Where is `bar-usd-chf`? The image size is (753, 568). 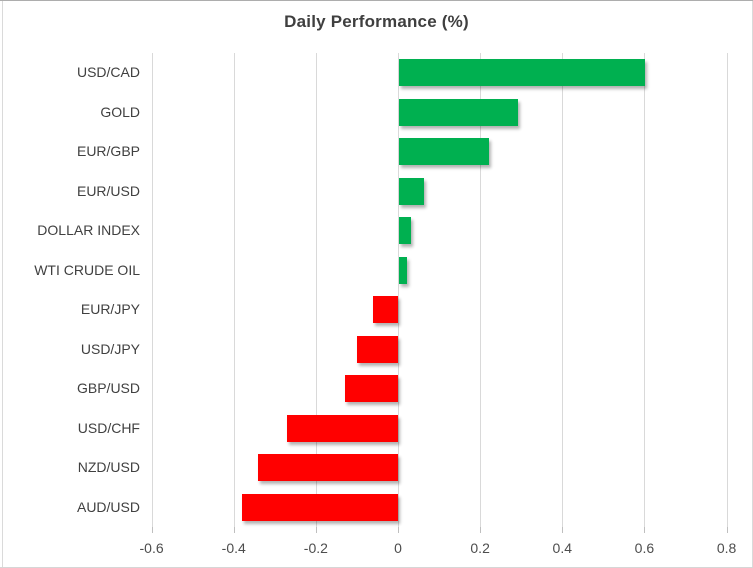
bar-usd-chf is located at coordinates (342, 428).